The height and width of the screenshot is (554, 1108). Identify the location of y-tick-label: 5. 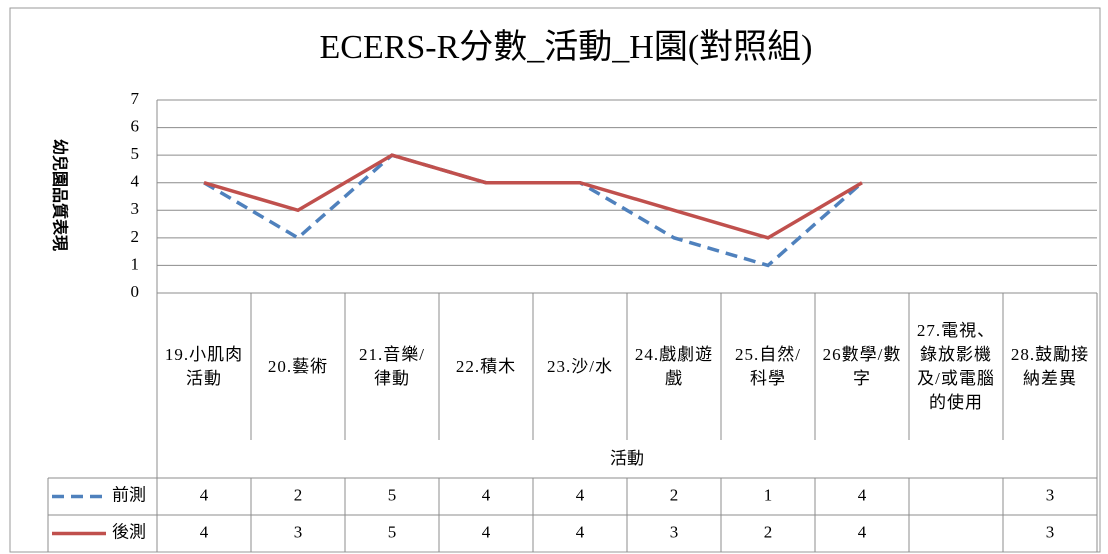
(135, 153).